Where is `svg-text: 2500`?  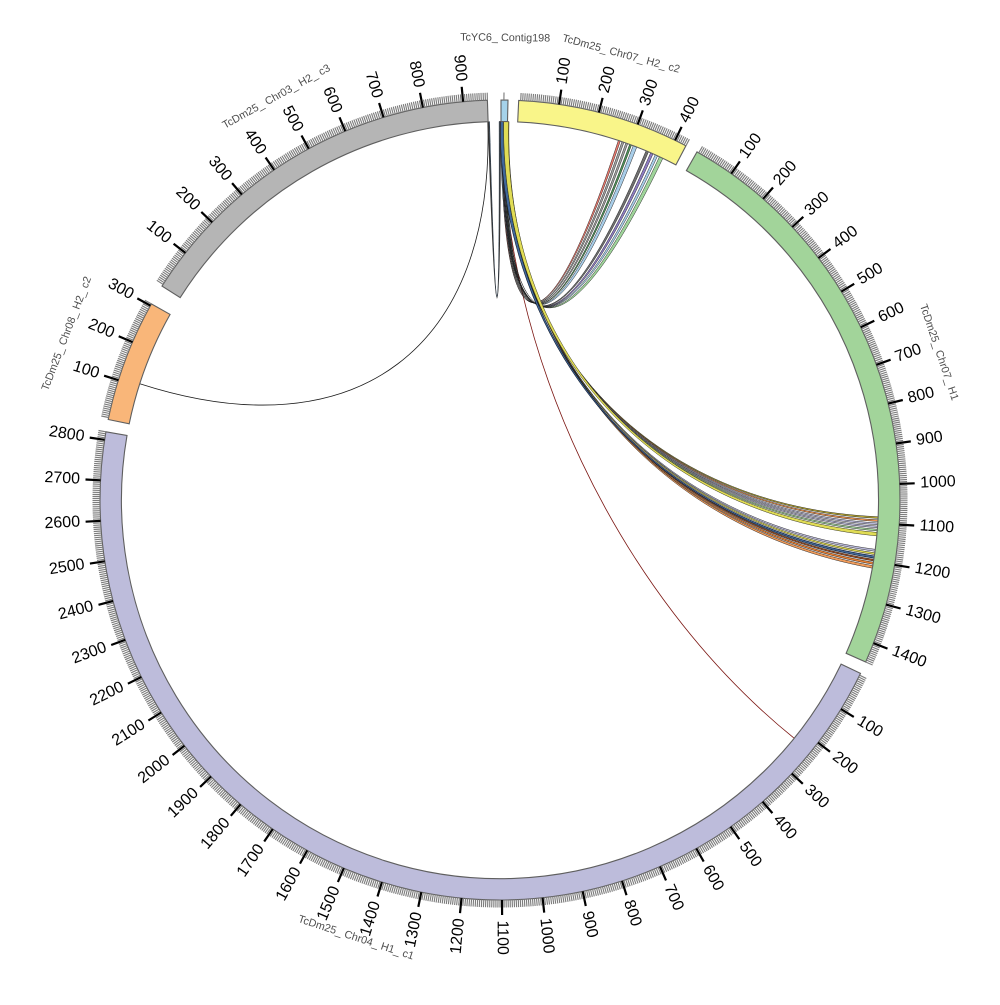 svg-text: 2500 is located at coordinates (67, 567).